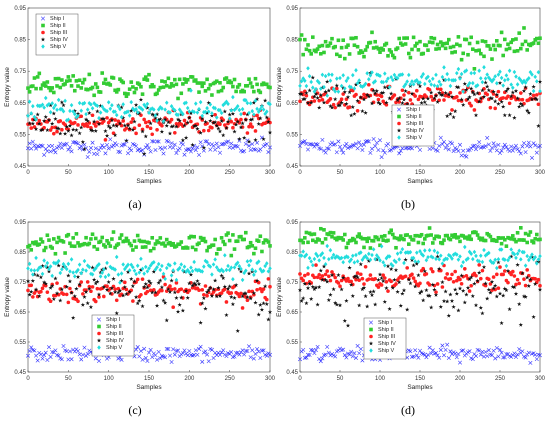 This screenshot has width=550, height=425. I want to click on y-axis-label: Entropy value, so click(279, 87).